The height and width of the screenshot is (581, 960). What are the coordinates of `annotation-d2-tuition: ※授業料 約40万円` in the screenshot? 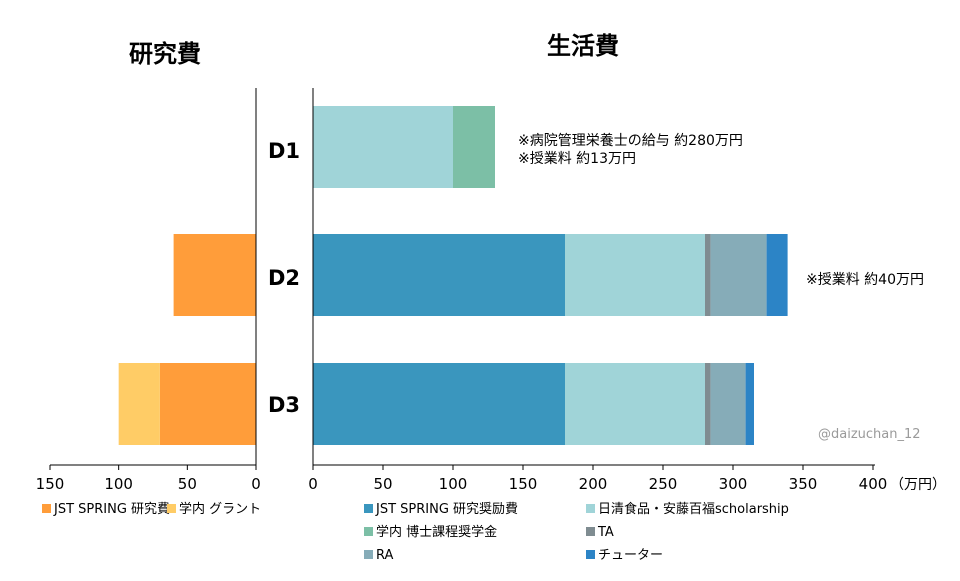 It's located at (865, 280).